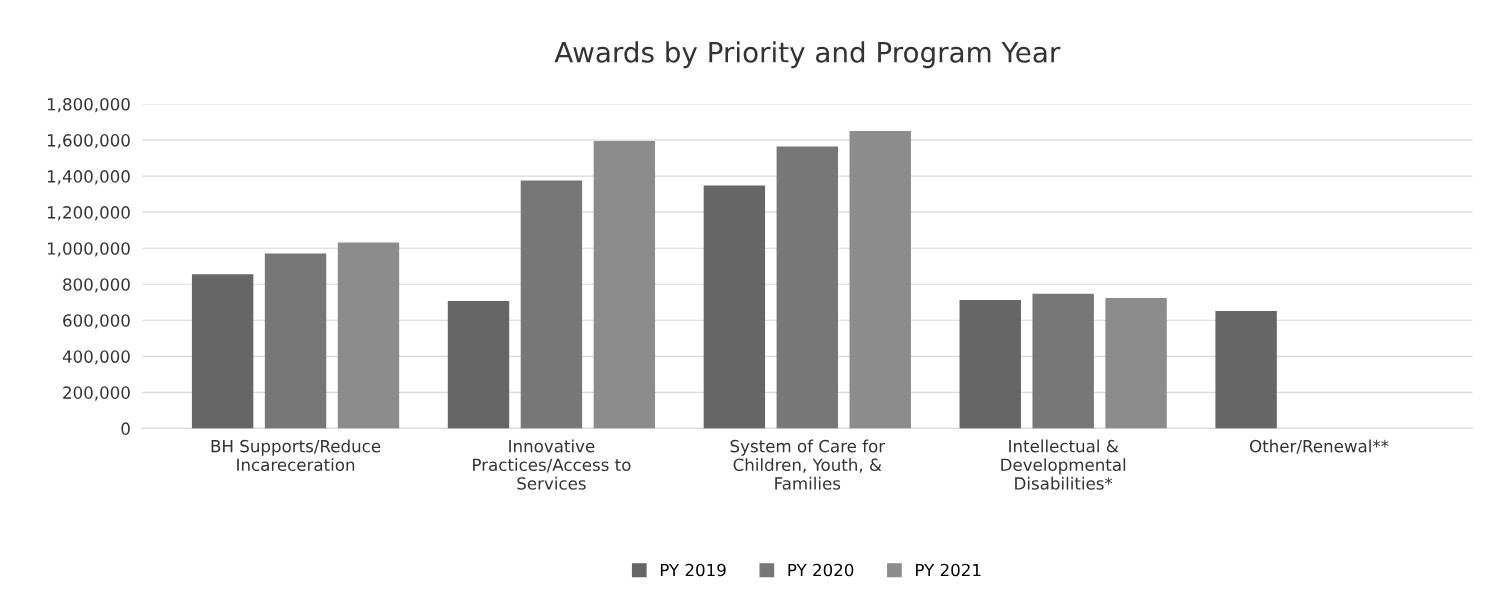 The image size is (1495, 612). What do you see at coordinates (948, 570) in the screenshot?
I see `legend-label: PY 2021` at bounding box center [948, 570].